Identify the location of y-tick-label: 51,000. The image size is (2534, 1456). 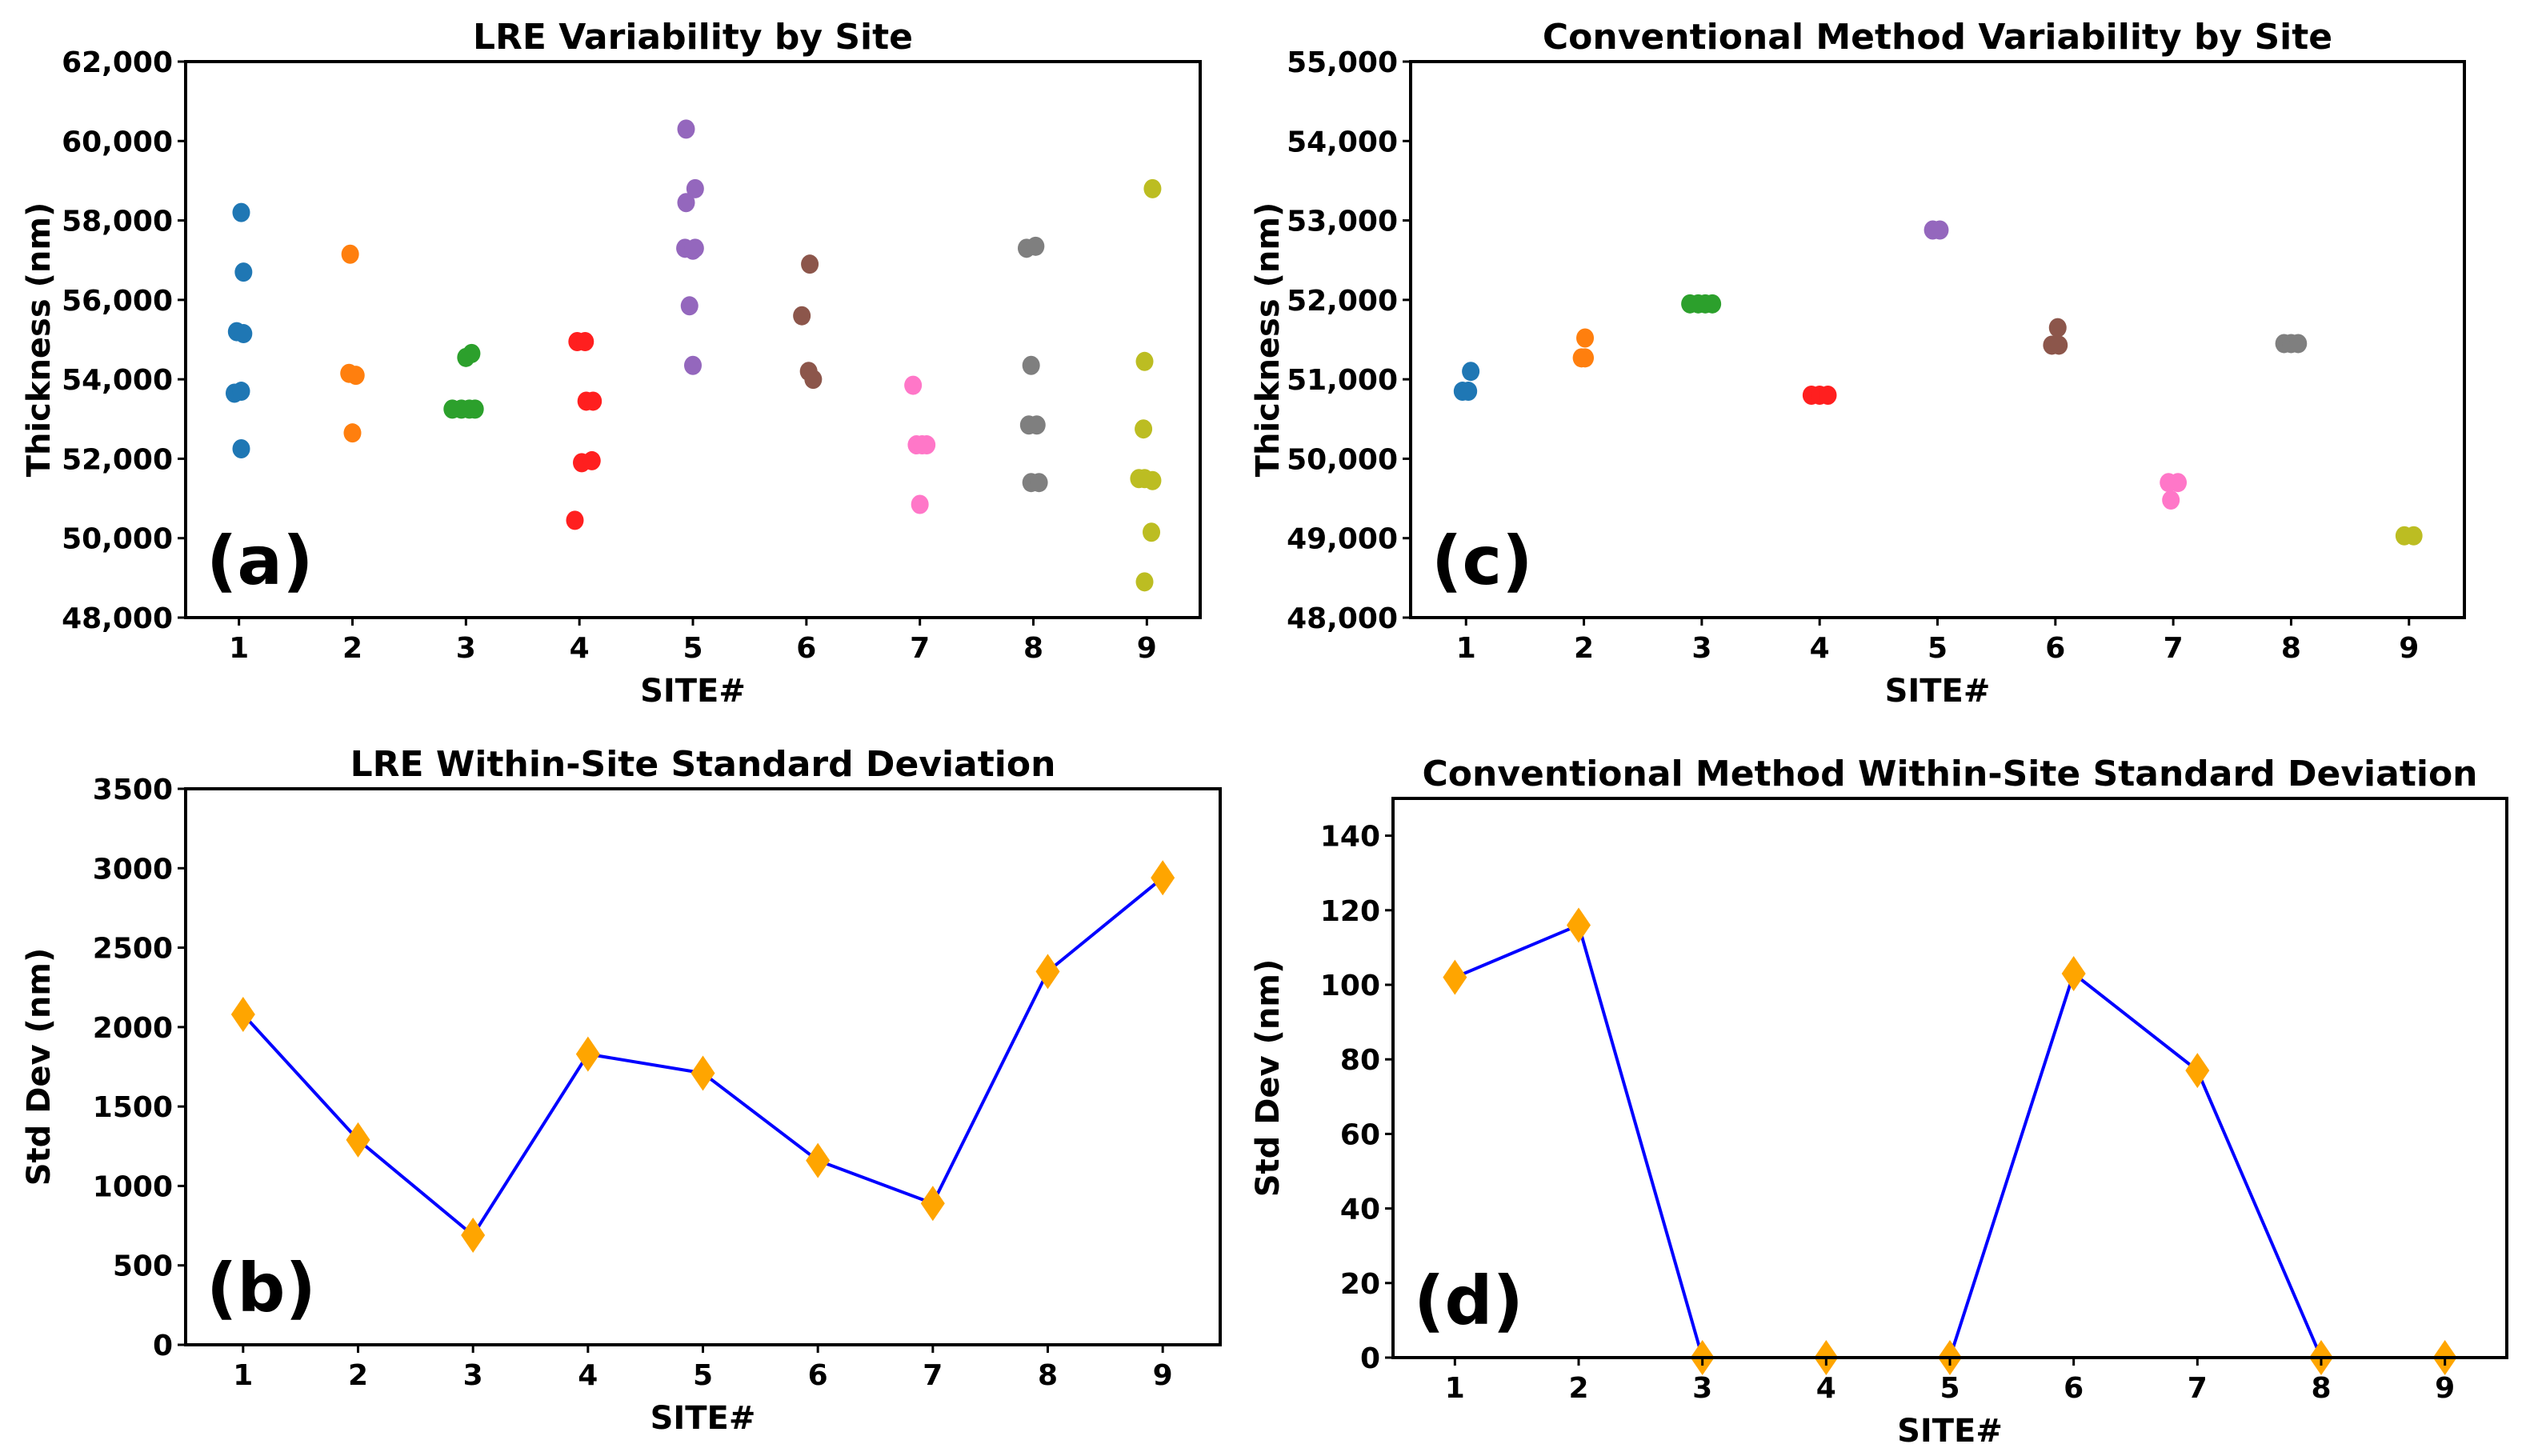
(1342, 380).